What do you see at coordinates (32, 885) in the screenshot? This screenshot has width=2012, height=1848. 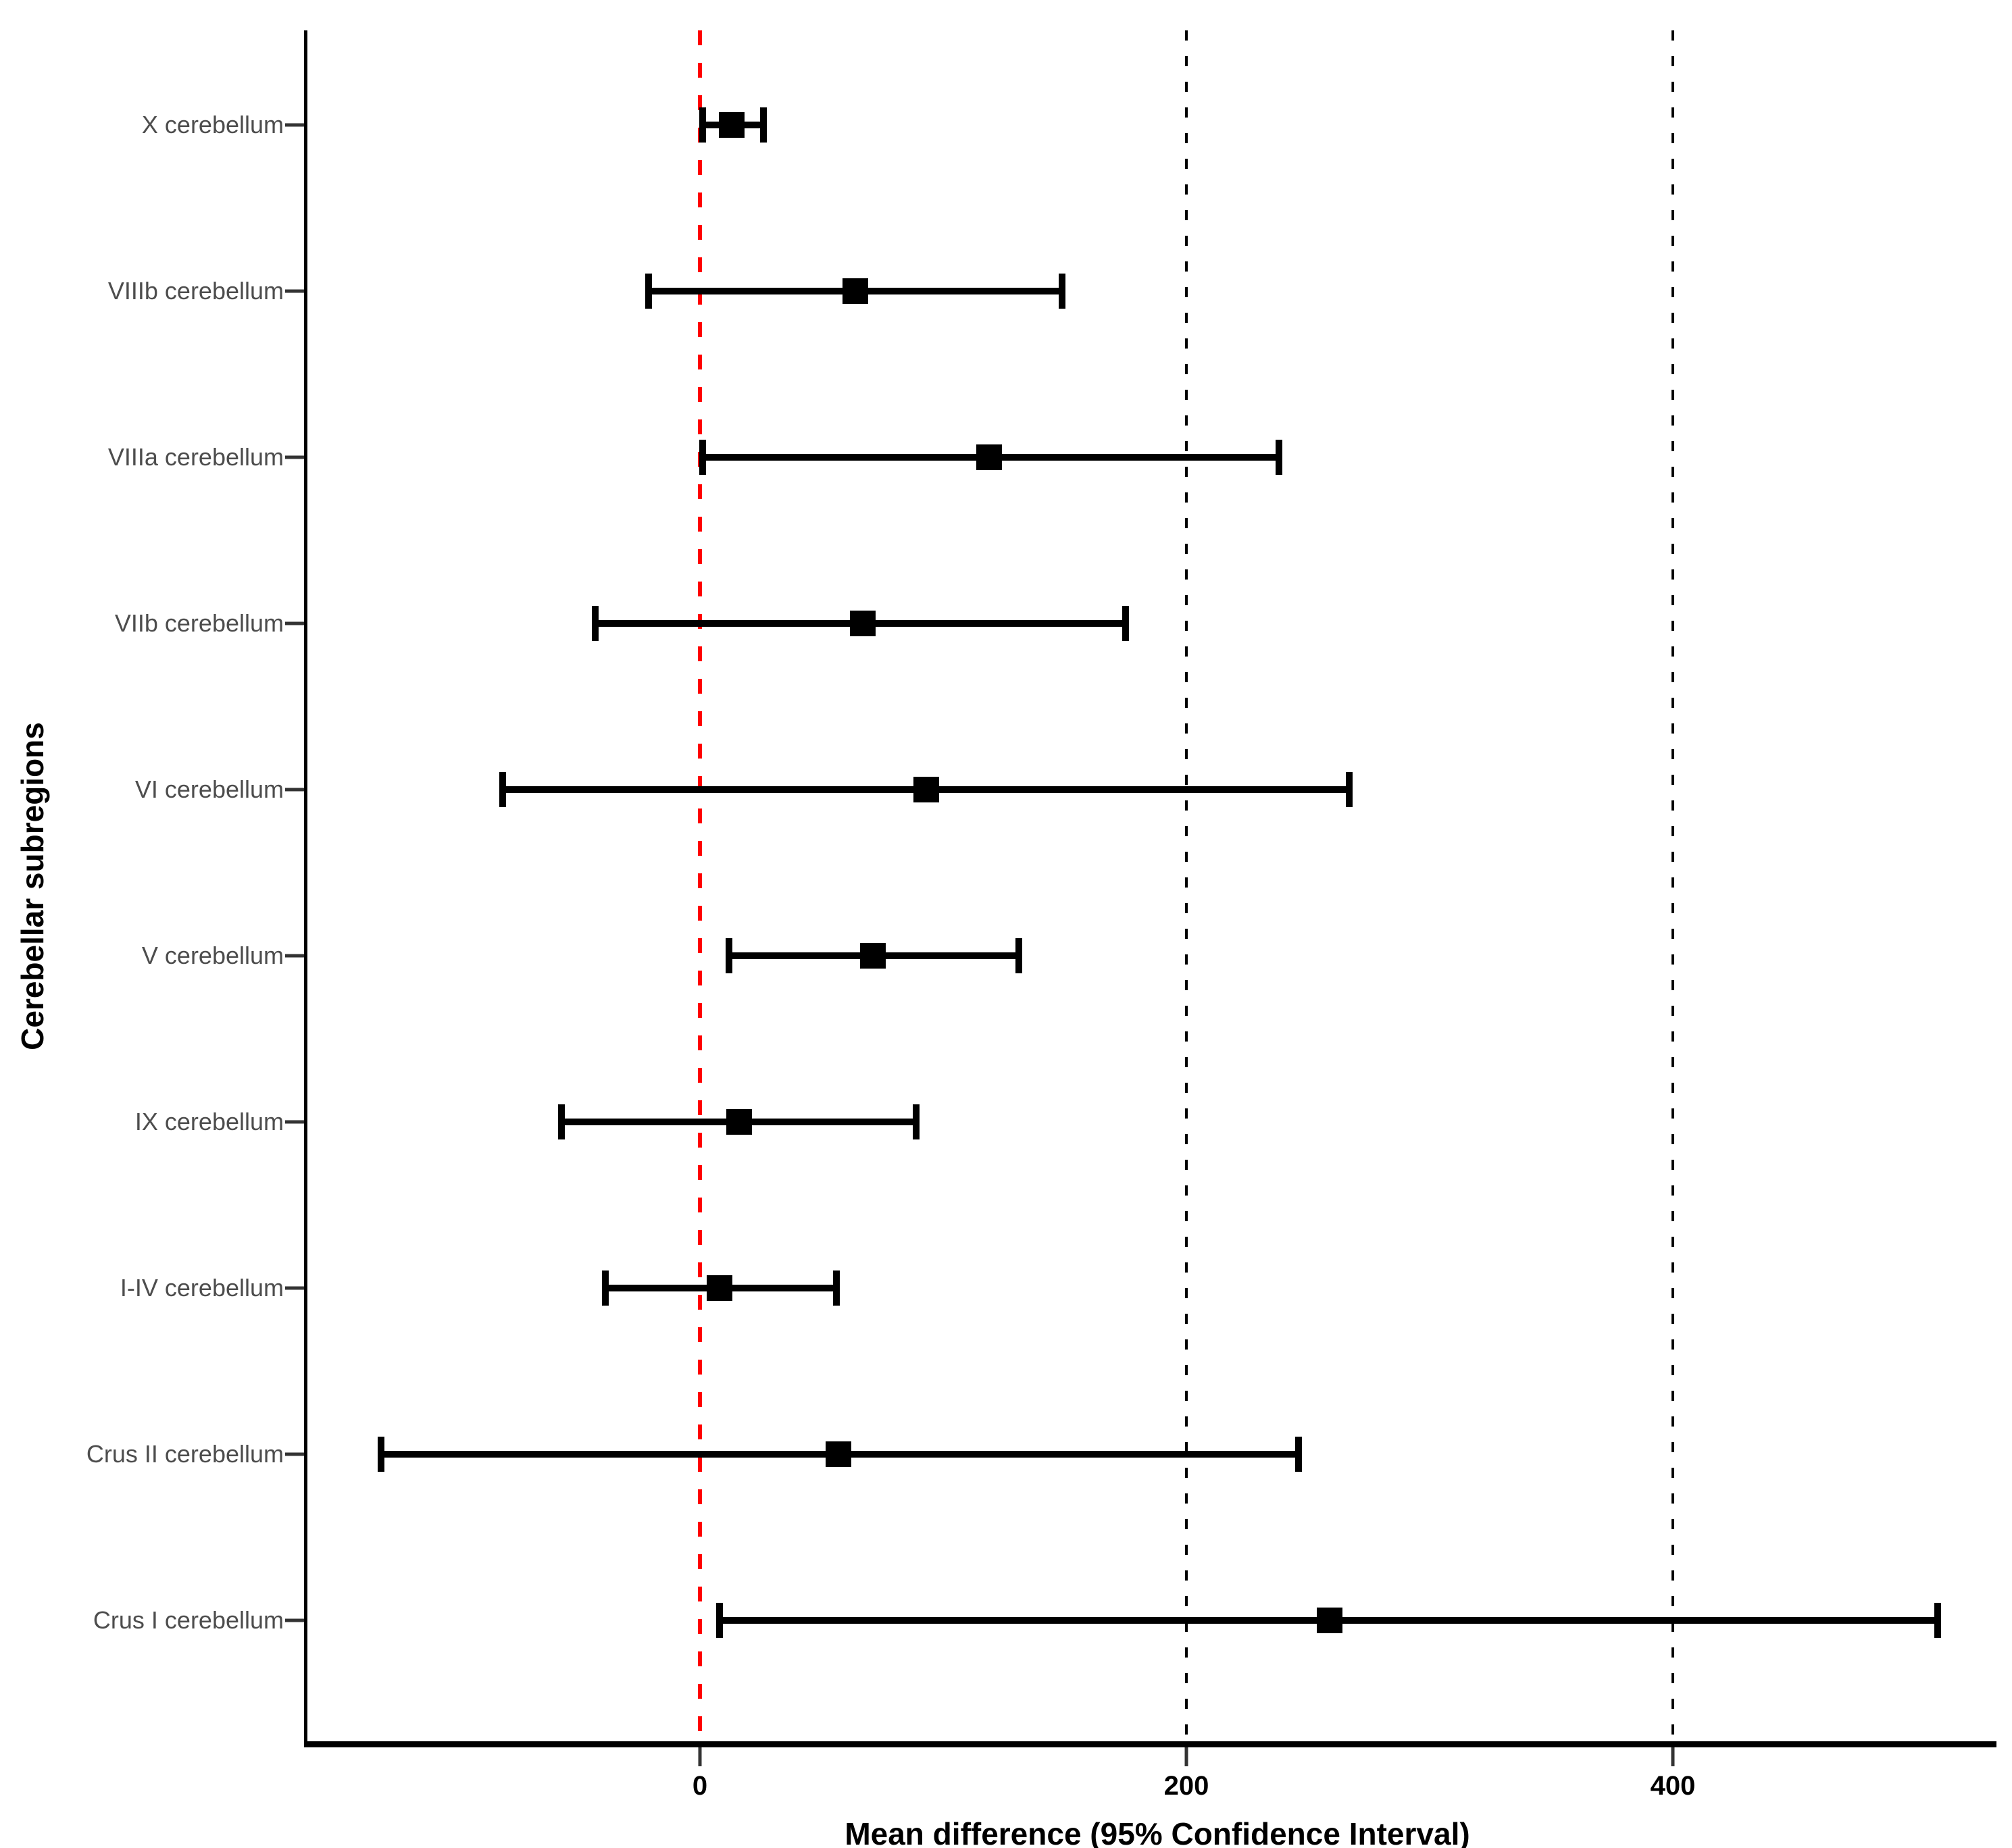 I see `y-axis-title: Cerebellar subregions` at bounding box center [32, 885].